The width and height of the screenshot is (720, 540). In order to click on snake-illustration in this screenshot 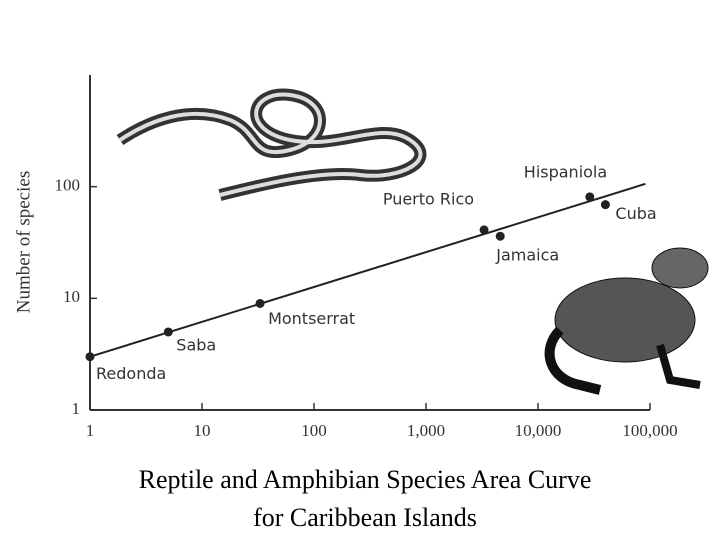, I will do `click(271, 144)`.